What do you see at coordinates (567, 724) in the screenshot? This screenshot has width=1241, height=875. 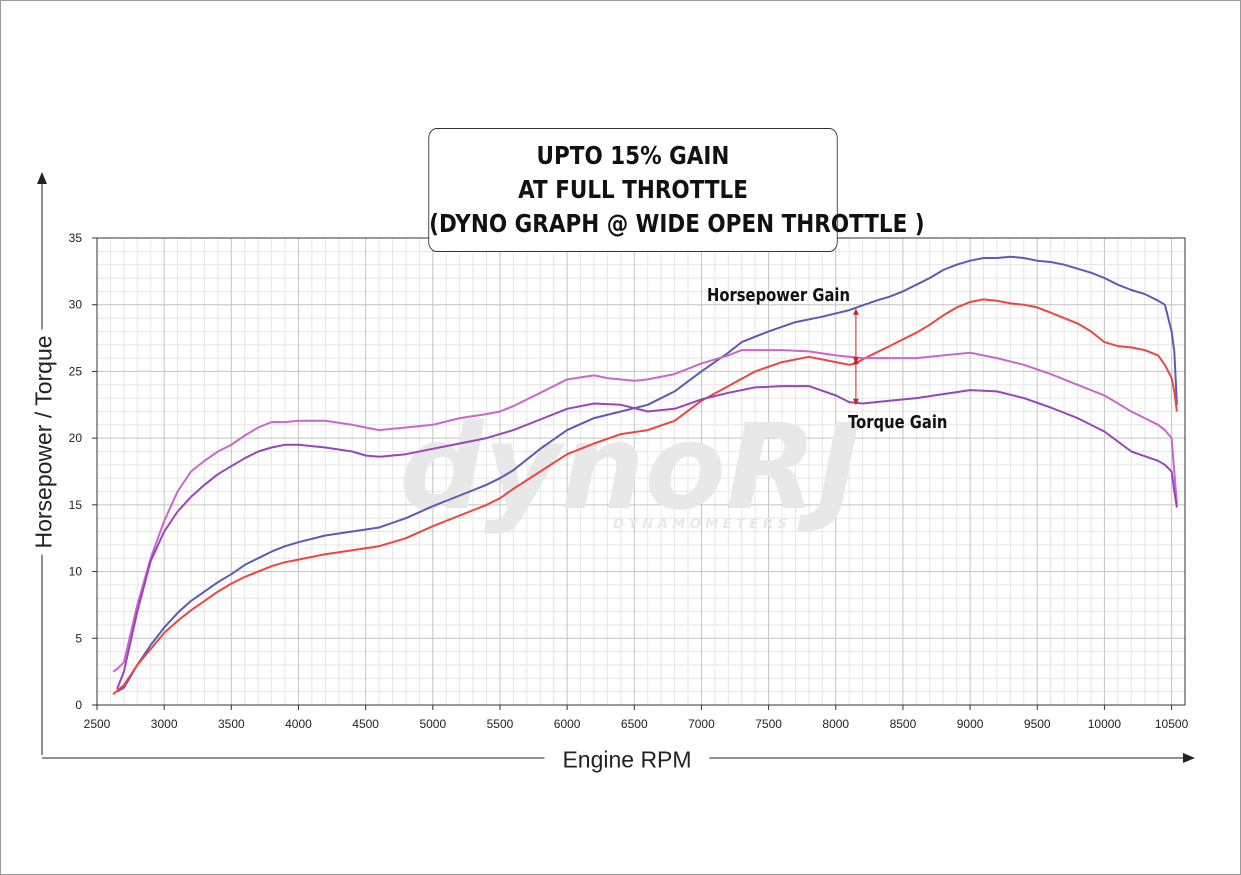 I see `x-tick-label: 6000` at bounding box center [567, 724].